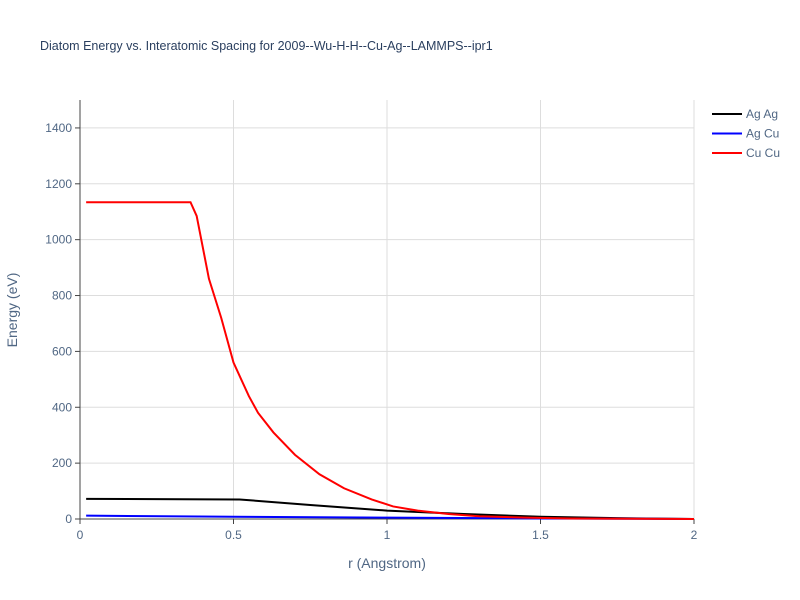  What do you see at coordinates (387, 563) in the screenshot?
I see `x-axis-title: r (Angstrom)` at bounding box center [387, 563].